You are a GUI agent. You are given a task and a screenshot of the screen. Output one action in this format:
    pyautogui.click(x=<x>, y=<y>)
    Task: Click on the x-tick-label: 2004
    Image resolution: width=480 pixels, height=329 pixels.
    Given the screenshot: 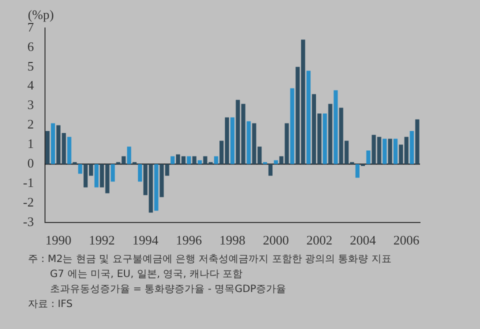 What is the action you would take?
    pyautogui.click(x=363, y=240)
    